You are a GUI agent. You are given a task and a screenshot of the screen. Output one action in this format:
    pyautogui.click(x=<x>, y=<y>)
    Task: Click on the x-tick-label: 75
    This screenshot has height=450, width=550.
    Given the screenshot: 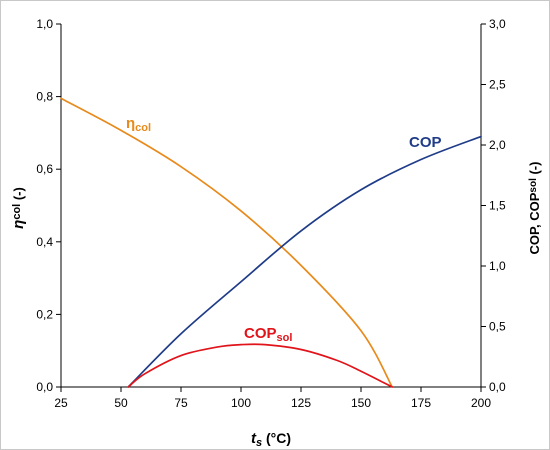 What is the action you would take?
    pyautogui.click(x=181, y=403)
    